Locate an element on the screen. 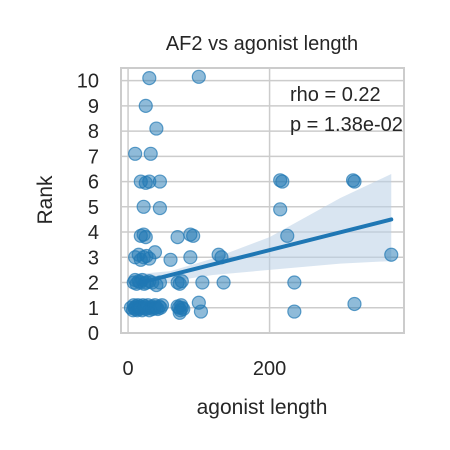  y-tick-label: 3 is located at coordinates (93, 258).